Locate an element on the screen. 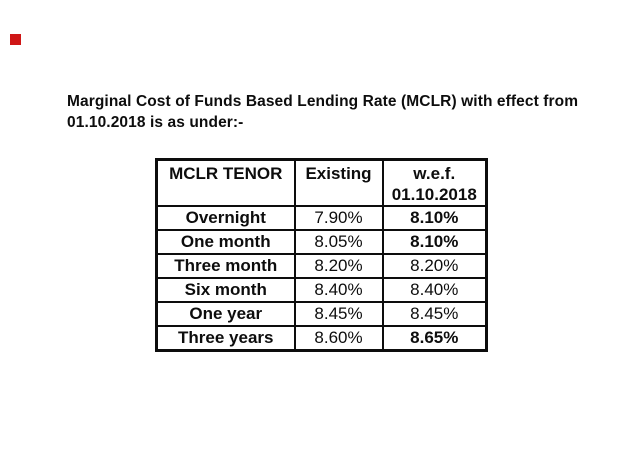 This screenshot has width=620, height=464. table-row-three-month: Three month 8.20% 8.20% is located at coordinates (321, 266).